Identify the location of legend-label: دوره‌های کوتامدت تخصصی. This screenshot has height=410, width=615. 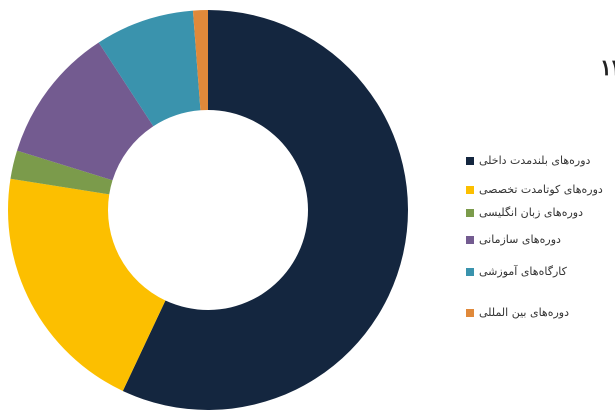
(541, 189).